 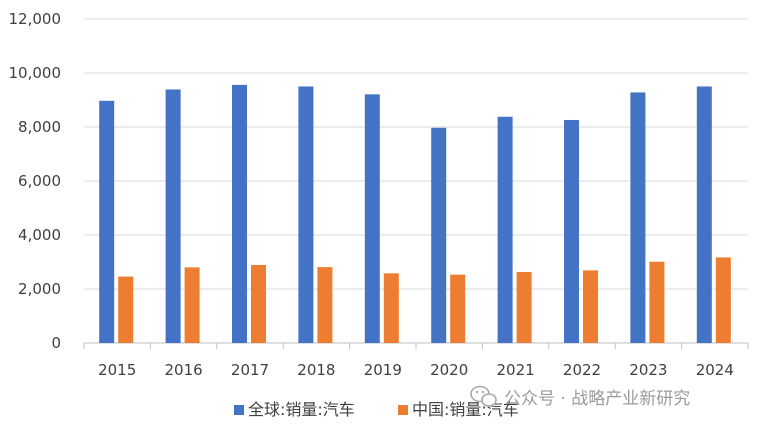 What do you see at coordinates (516, 370) in the screenshot?
I see `x-tick-label: 2021` at bounding box center [516, 370].